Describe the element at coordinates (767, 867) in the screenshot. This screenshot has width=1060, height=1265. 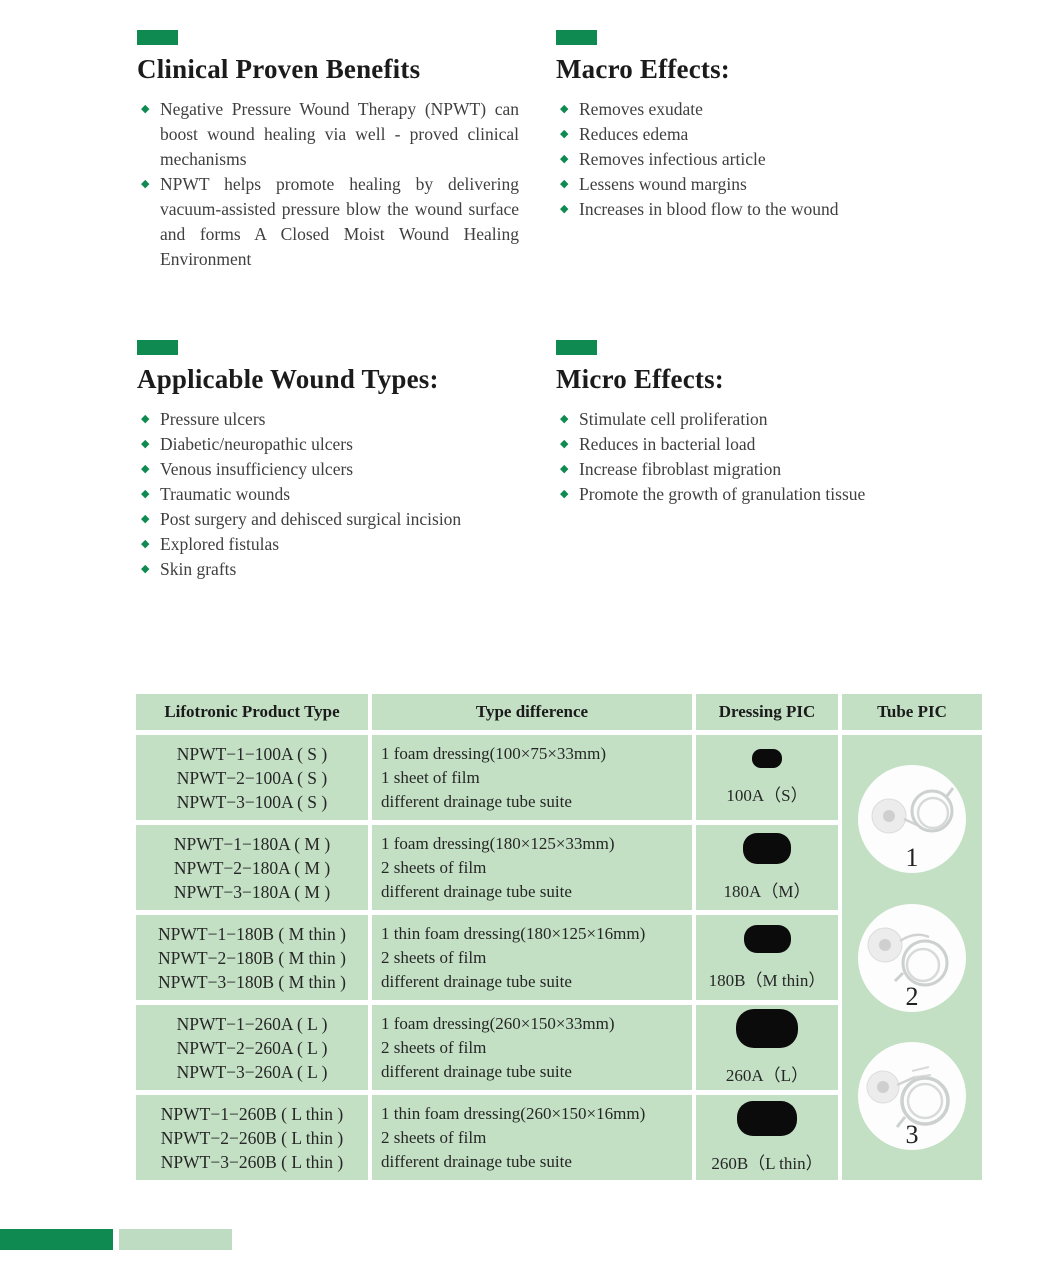
I see `dressing-pic-cell: 180A（M）` at that location.